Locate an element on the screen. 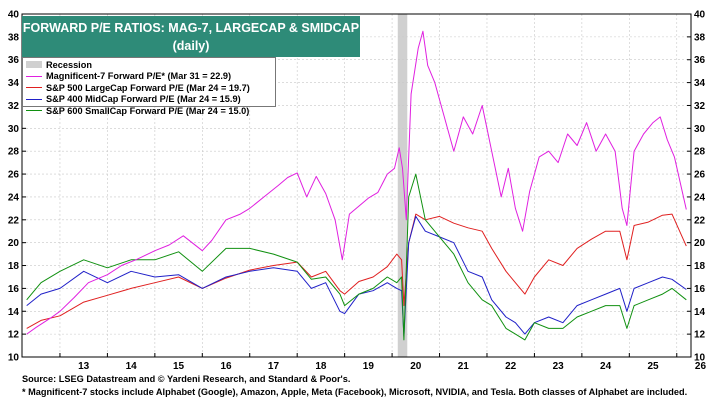  y-tick-label-left: 32 is located at coordinates (14, 106).